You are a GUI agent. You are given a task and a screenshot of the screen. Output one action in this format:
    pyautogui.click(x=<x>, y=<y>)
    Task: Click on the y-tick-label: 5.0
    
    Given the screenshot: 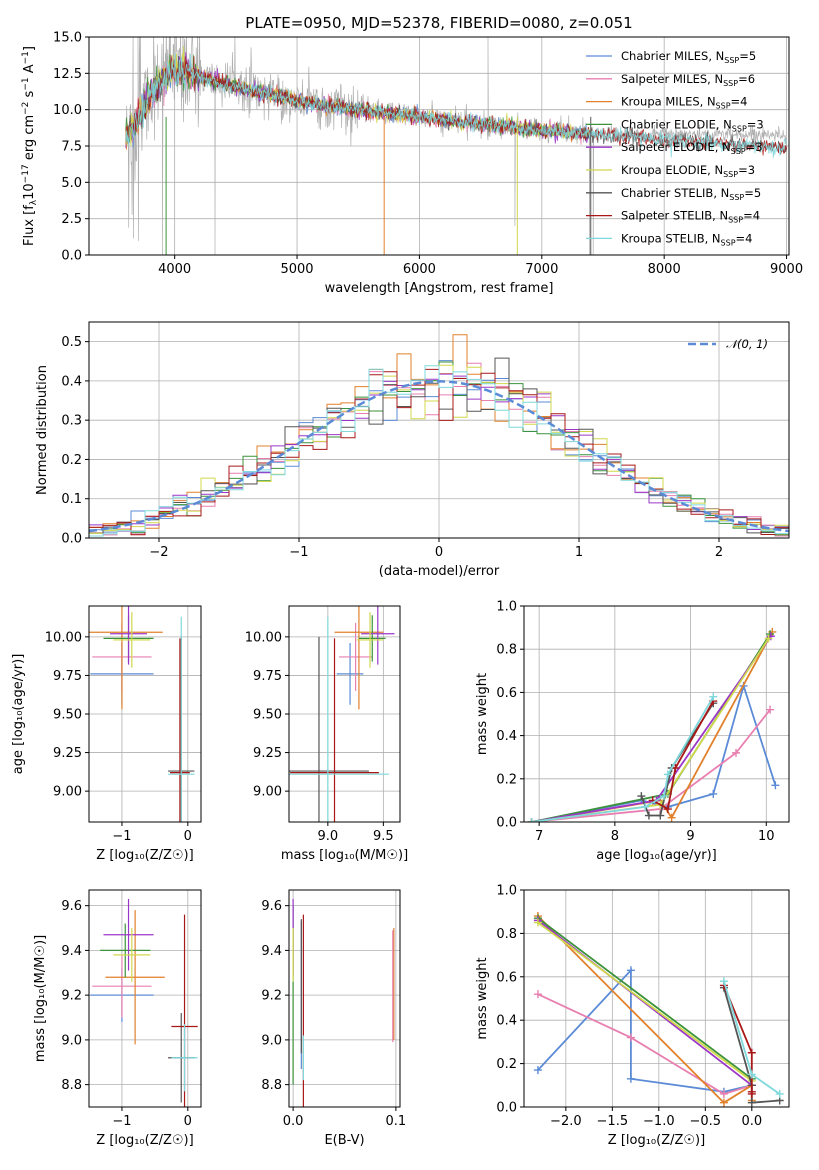 What is the action you would take?
    pyautogui.click(x=71, y=183)
    